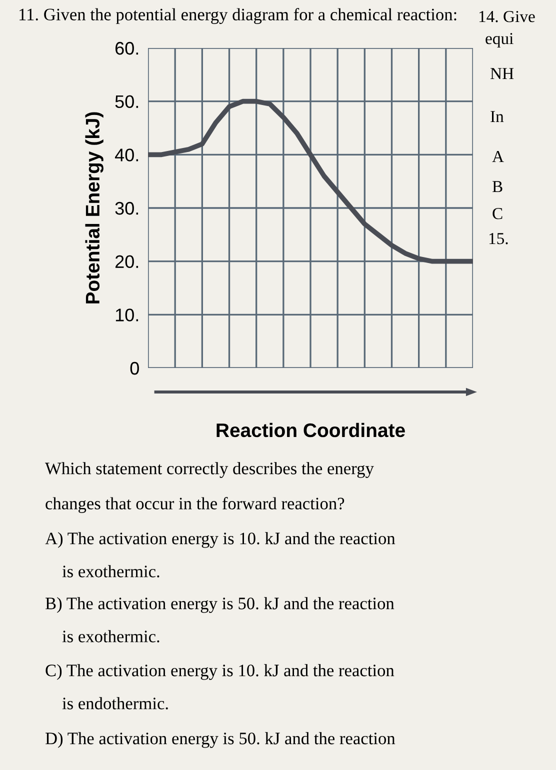 The image size is (556, 770). Describe the element at coordinates (310, 181) in the screenshot. I see `line-series` at that location.